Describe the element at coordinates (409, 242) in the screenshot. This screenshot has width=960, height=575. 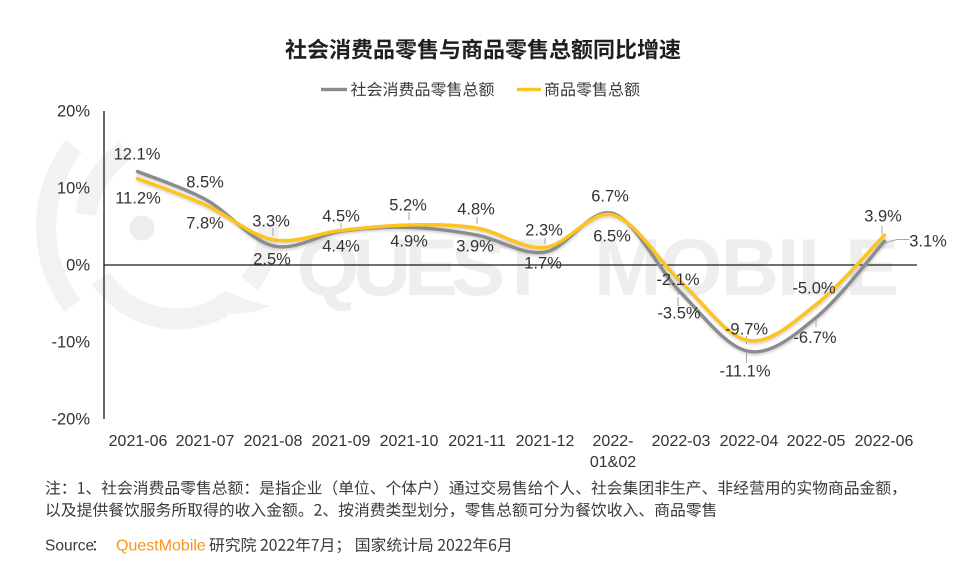
I see `svg-text: 4.9%` at that location.